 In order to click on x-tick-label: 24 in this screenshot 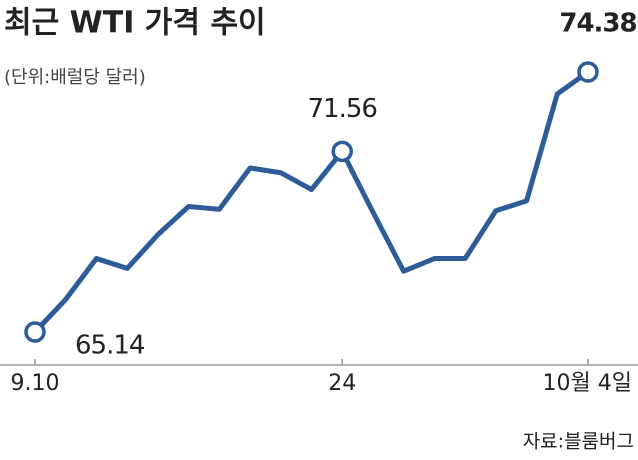, I will do `click(342, 383)`.